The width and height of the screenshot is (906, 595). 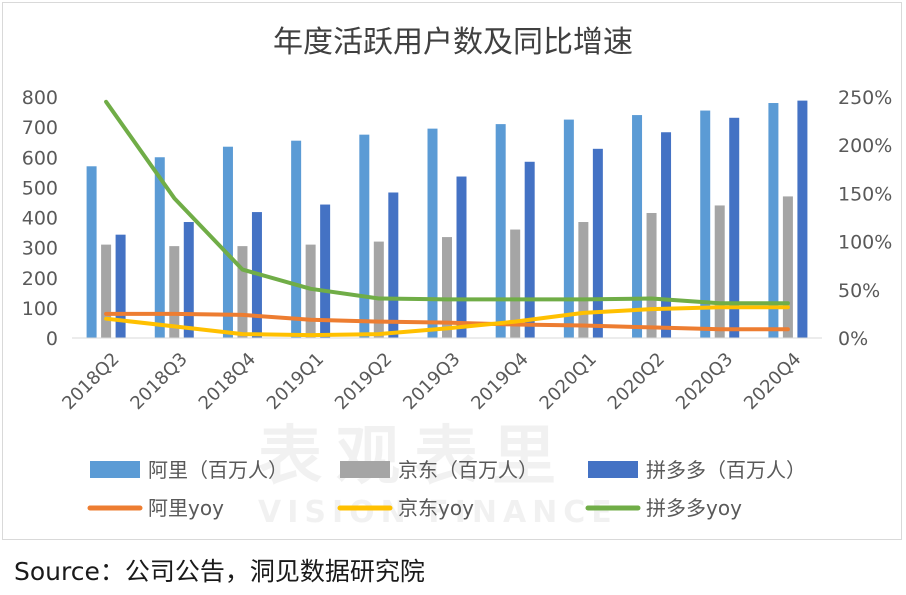 What do you see at coordinates (853, 339) in the screenshot?
I see `y-right-tick-label: 0%` at bounding box center [853, 339].